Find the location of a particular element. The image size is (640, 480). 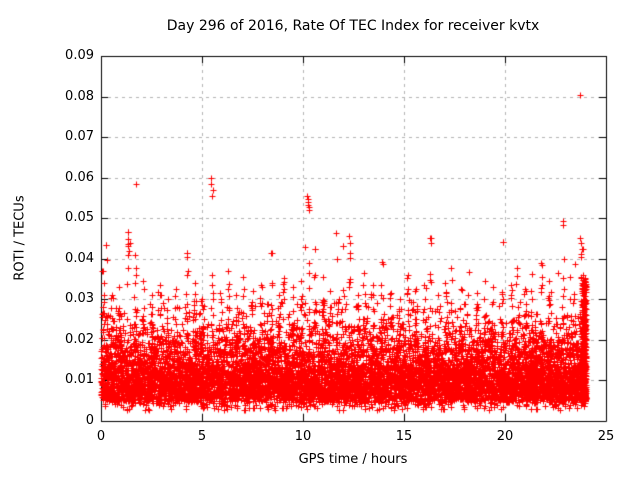

y-tick-label: 0.05 is located at coordinates (79, 218).